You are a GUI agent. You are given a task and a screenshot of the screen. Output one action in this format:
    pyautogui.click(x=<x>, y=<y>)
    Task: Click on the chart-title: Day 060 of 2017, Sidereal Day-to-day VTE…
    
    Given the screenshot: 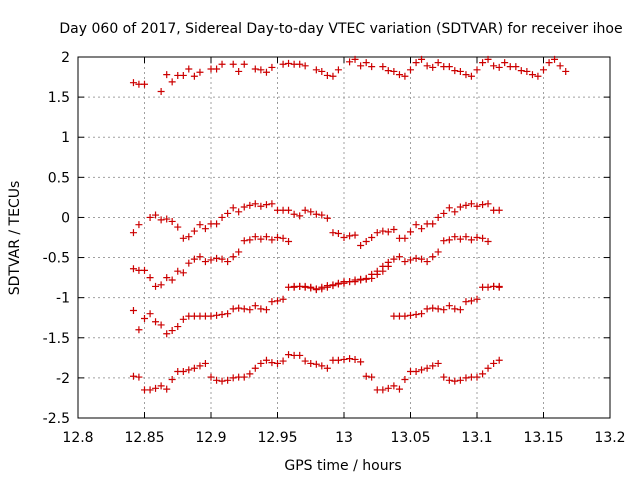 What is the action you would take?
    pyautogui.click(x=340, y=29)
    